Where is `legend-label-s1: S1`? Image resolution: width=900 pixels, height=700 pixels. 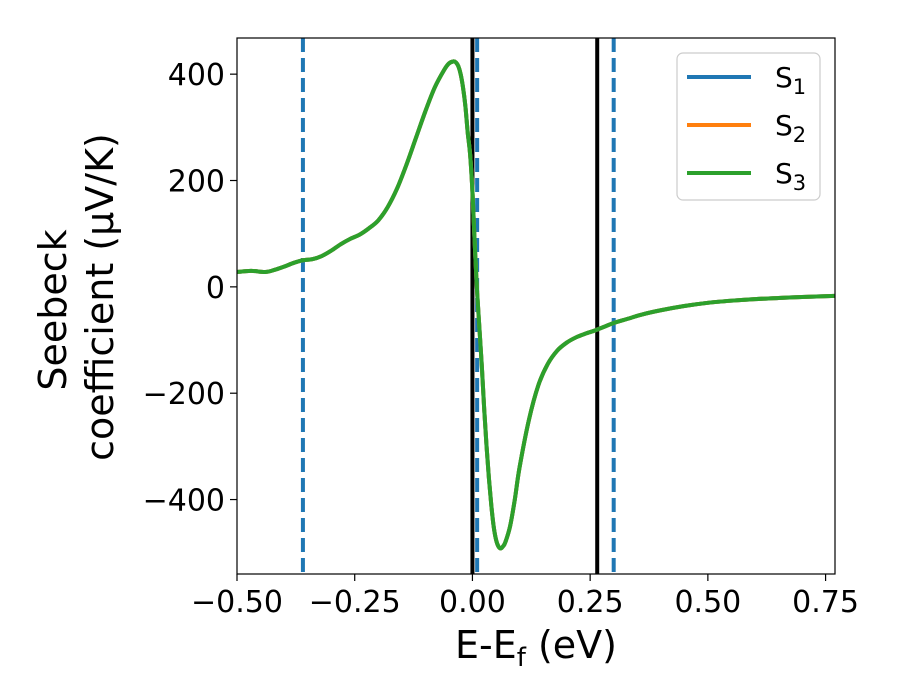 legend-label-s1: S1 is located at coordinates (790, 80).